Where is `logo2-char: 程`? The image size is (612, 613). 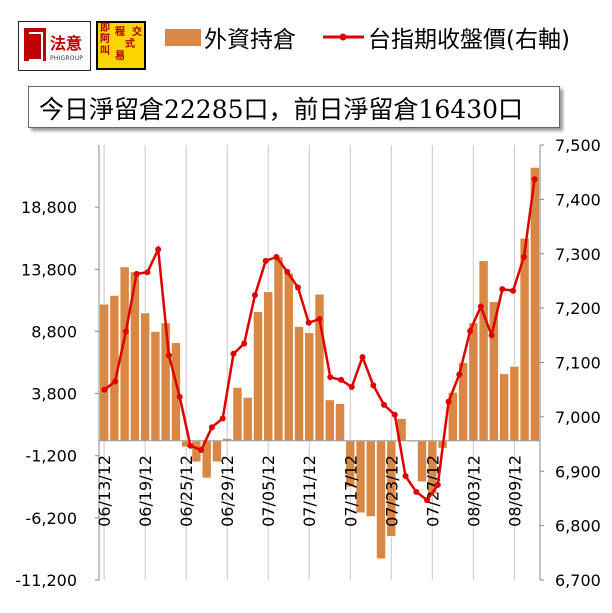 logo2-char: 程 is located at coordinates (120, 32).